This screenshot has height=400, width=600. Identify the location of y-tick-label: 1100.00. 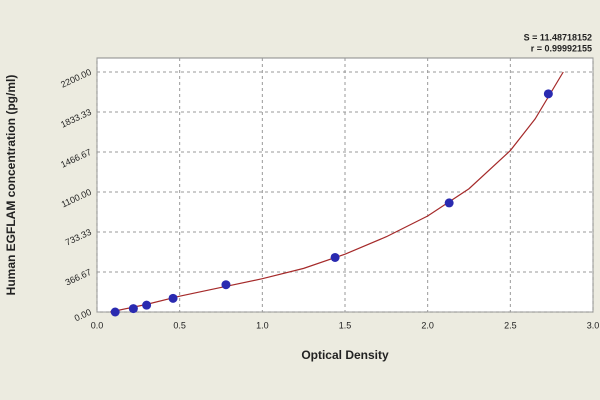
(76, 198).